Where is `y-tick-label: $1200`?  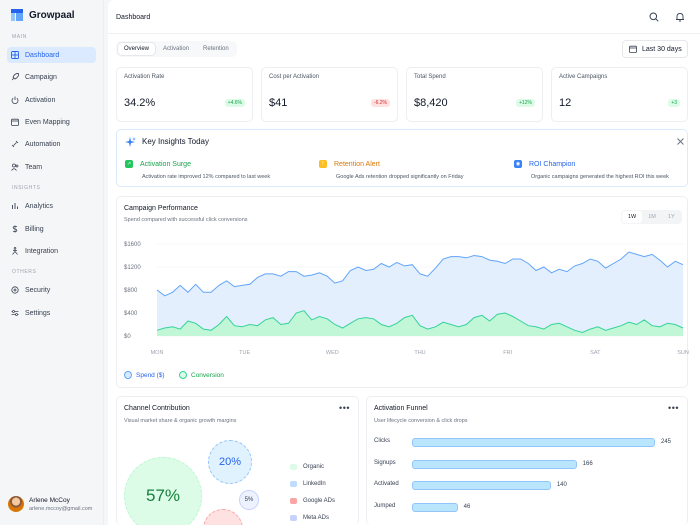 y-tick-label: $1200 is located at coordinates (132, 268).